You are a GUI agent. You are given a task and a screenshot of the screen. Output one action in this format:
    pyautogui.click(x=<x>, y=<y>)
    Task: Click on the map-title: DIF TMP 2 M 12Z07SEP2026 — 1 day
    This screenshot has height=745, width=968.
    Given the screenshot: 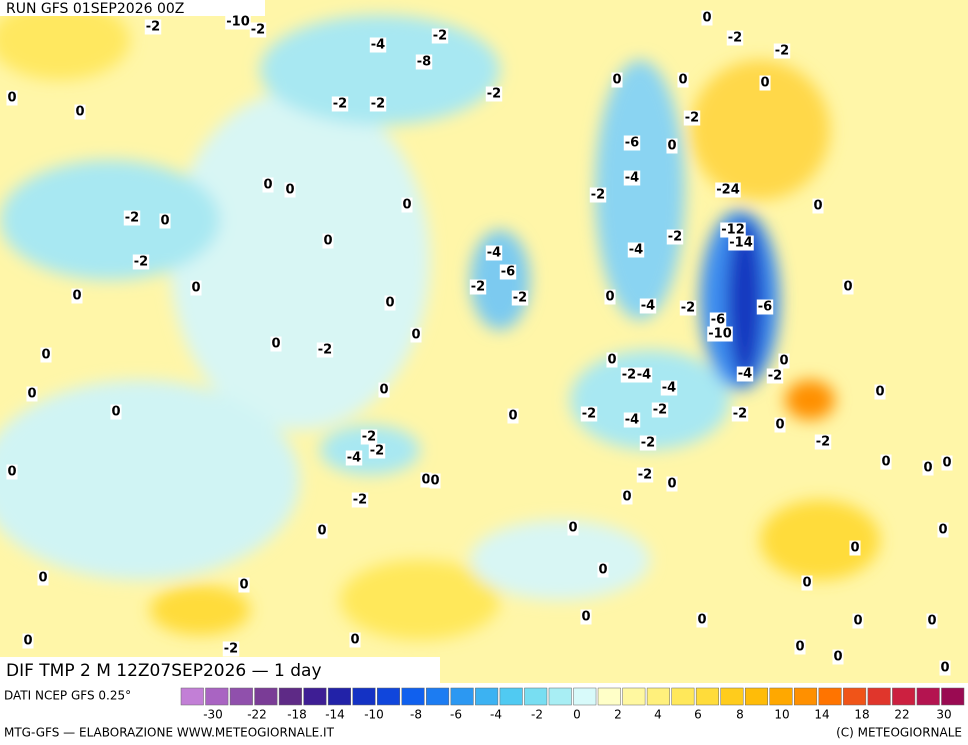 What is the action you would take?
    pyautogui.click(x=164, y=671)
    